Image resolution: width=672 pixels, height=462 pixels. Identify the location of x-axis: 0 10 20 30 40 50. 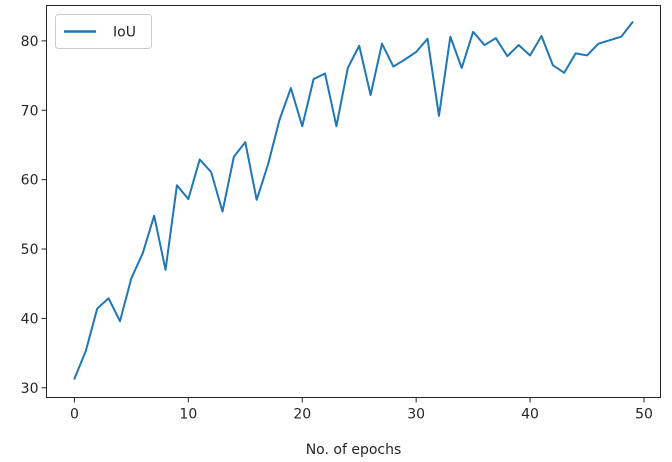
(361, 410).